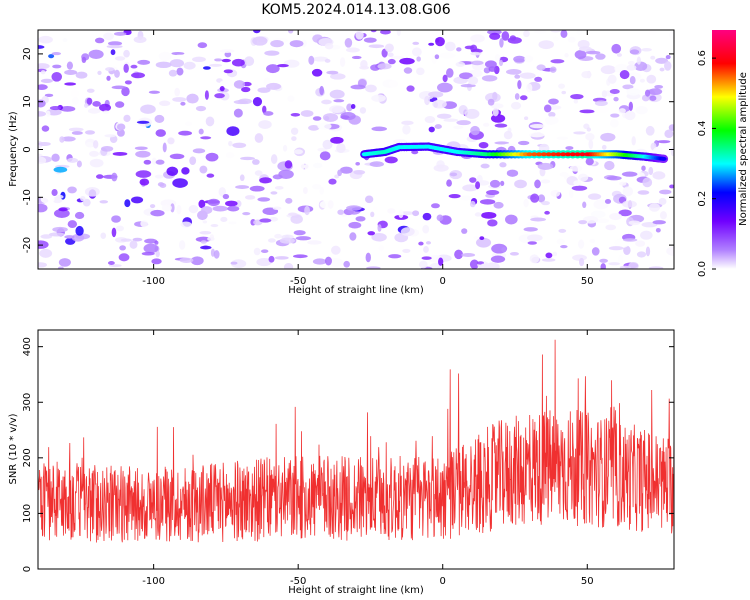 The height and width of the screenshot is (600, 750). I want to click on x-tick-label: -100, so click(153, 581).